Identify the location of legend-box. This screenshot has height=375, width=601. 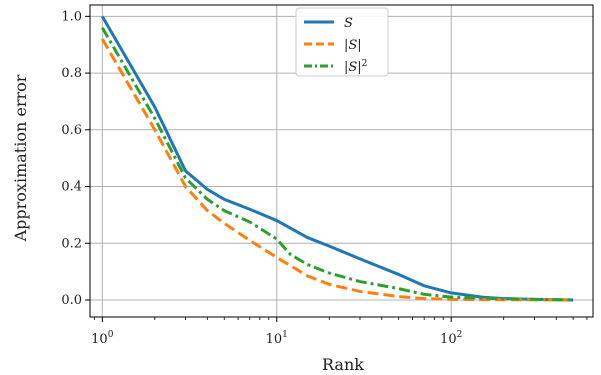
(342, 42).